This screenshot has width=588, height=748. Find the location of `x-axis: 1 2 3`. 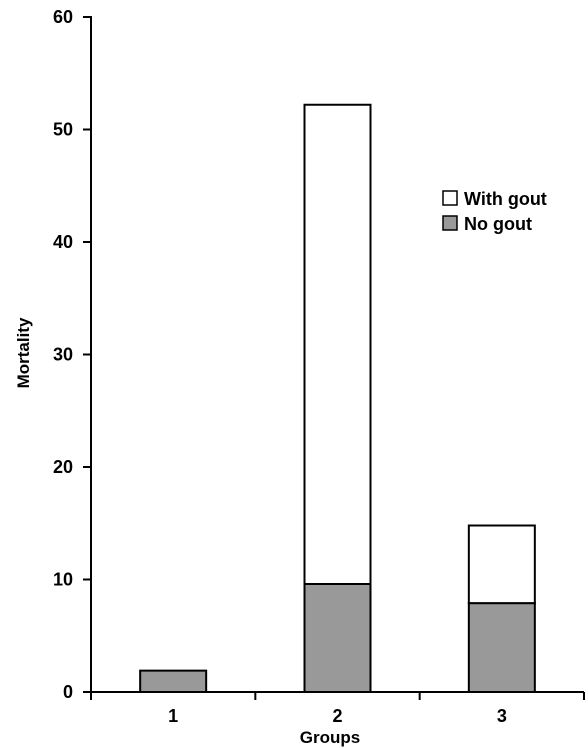

x-axis: 1 2 3 is located at coordinates (337, 708).